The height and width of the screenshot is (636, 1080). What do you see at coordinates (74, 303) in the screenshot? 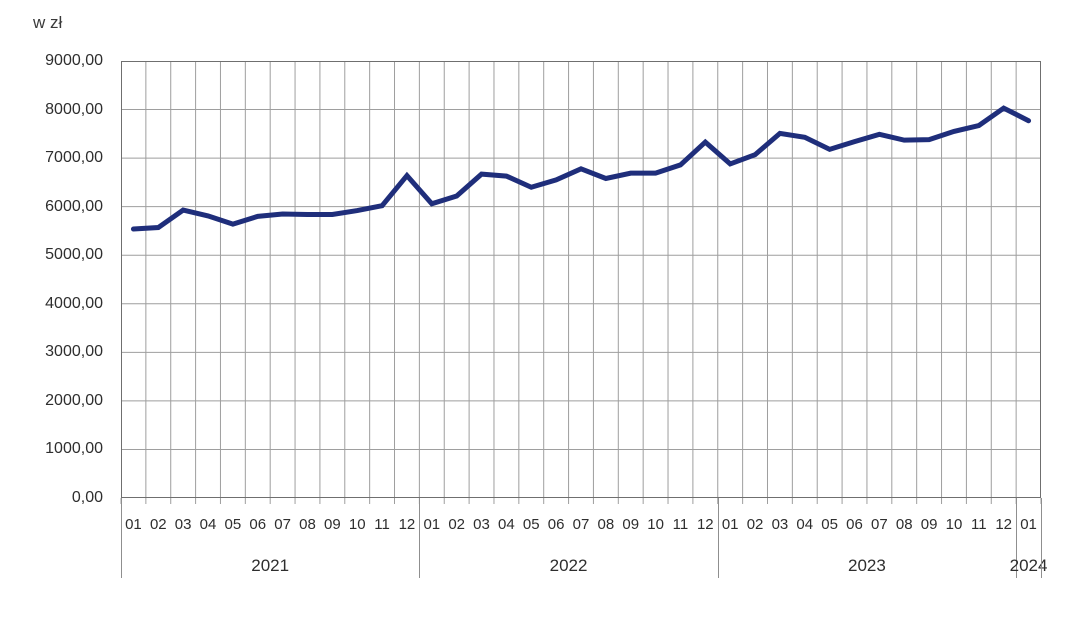
I see `y-tick-label: 4000,00` at bounding box center [74, 303].